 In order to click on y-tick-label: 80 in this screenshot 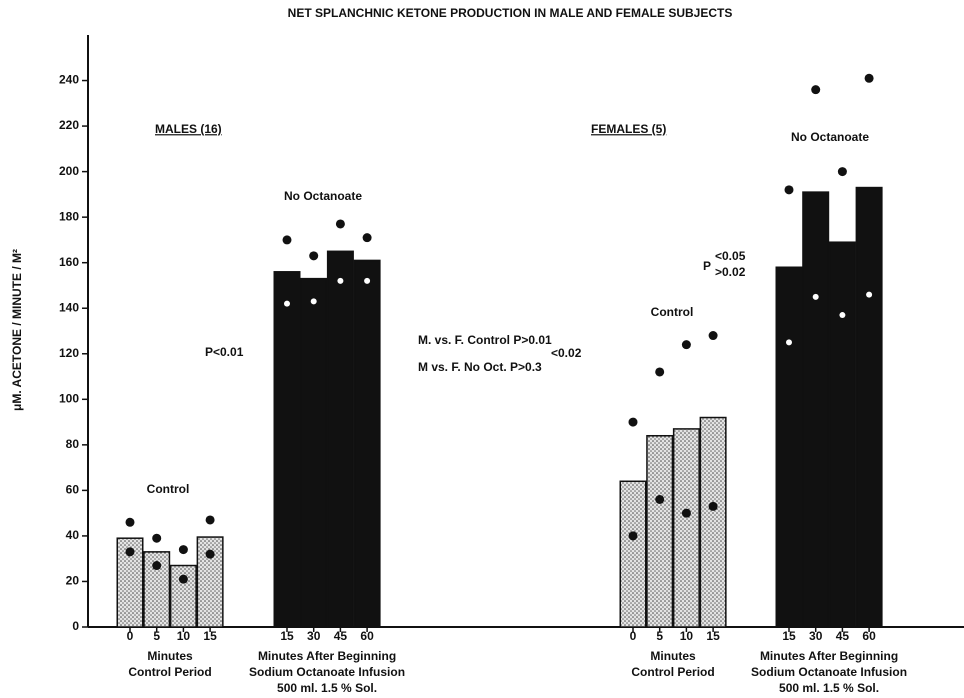, I will do `click(73, 444)`.